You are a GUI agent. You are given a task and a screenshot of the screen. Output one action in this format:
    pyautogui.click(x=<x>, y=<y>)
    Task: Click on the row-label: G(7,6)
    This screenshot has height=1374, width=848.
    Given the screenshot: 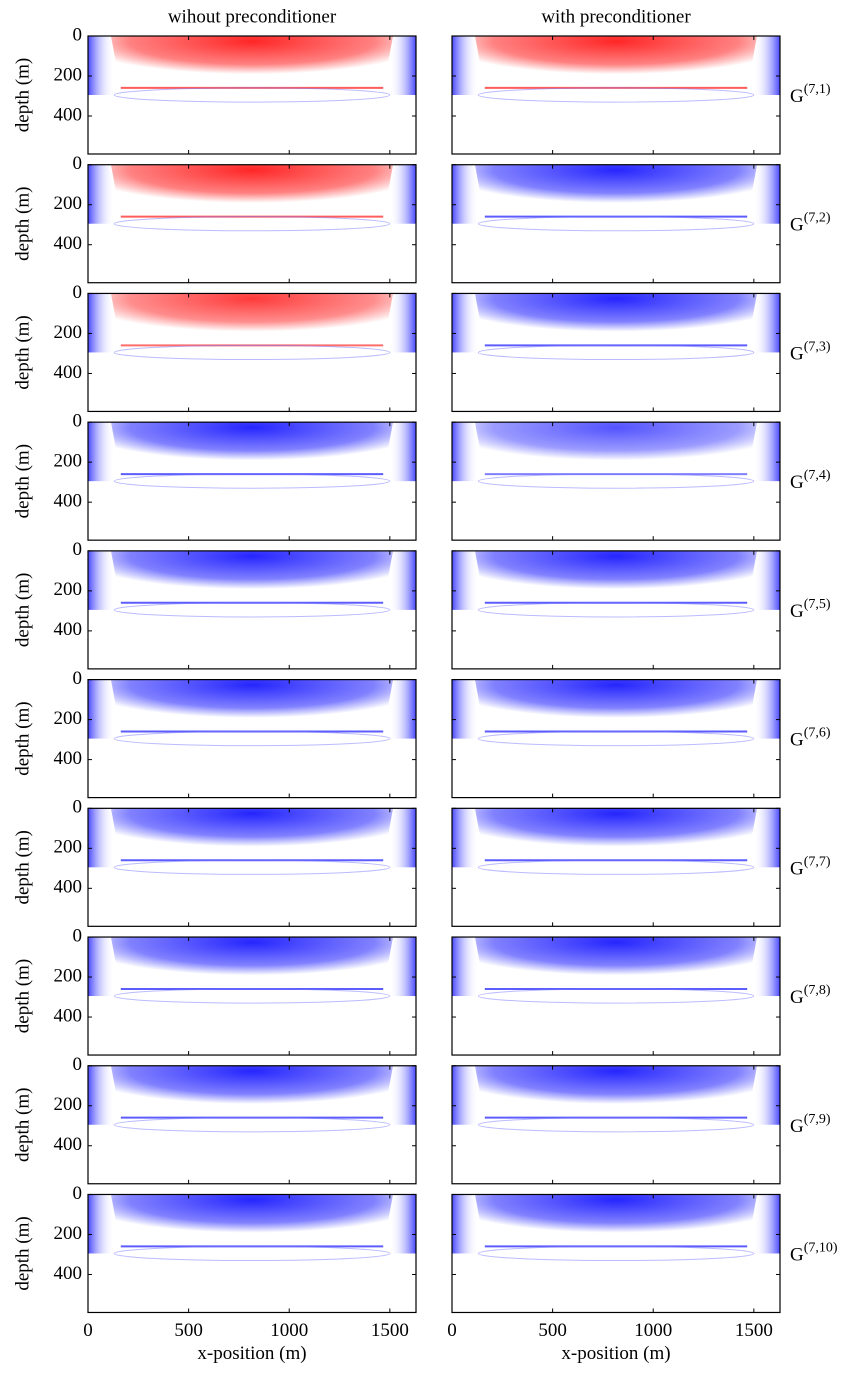 What is the action you would take?
    pyautogui.click(x=810, y=738)
    